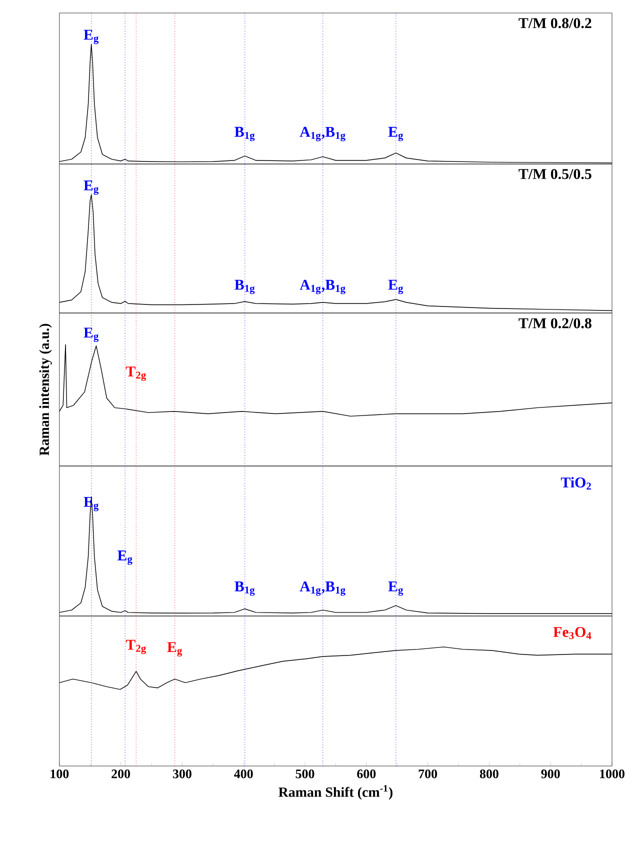  I want to click on x-tick-label: 600, so click(366, 774).